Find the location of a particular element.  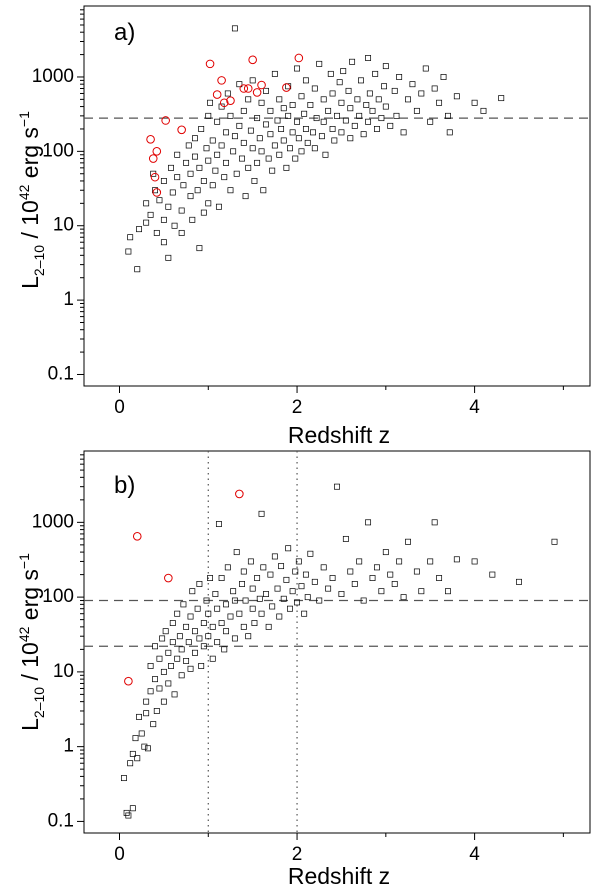

y-tick-label: 100 is located at coordinates (58, 150).